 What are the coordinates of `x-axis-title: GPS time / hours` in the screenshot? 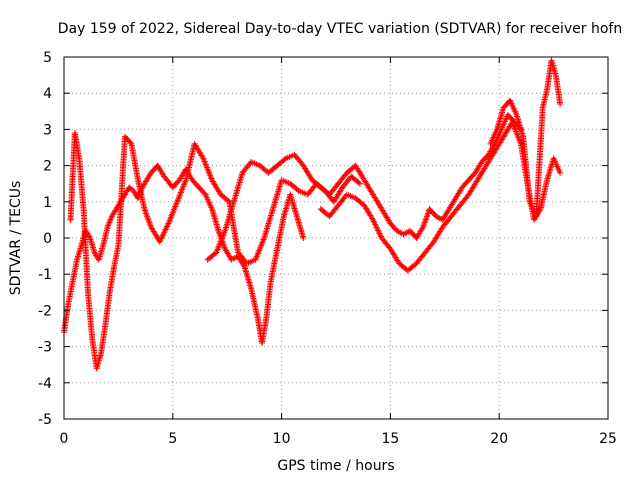 It's located at (335, 466).